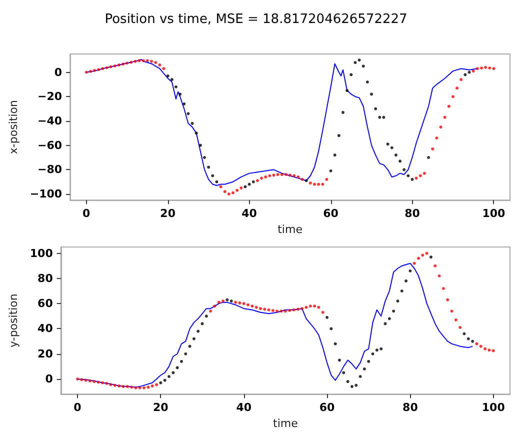 The height and width of the screenshot is (434, 512). Describe the element at coordinates (46, 303) in the screenshot. I see `y-tick-label: 60` at that location.